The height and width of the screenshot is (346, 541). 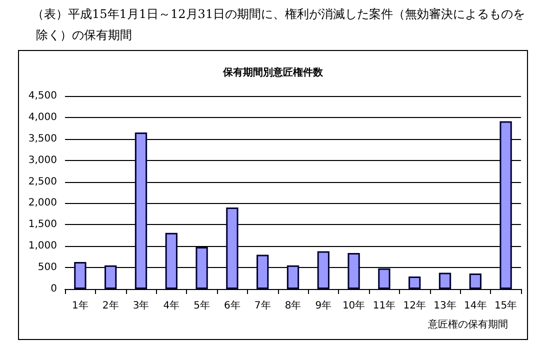 I want to click on x-tick-label: 3年, so click(x=141, y=306).